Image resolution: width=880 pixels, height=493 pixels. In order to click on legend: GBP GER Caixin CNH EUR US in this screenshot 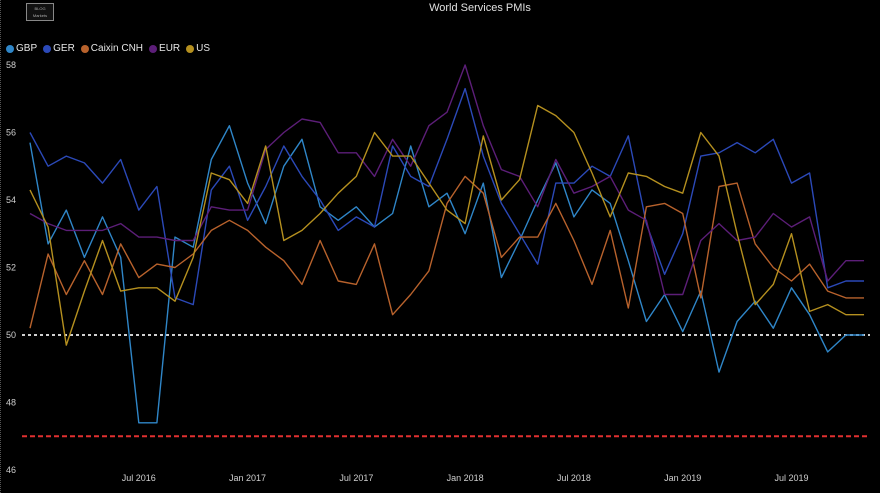, I will do `click(108, 48)`.